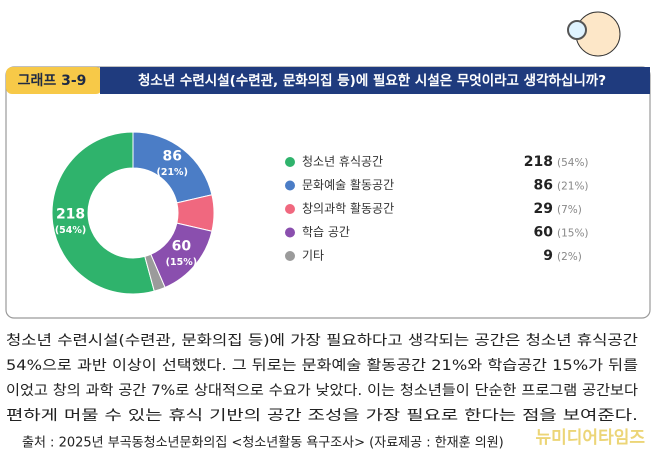 This screenshot has height=463, width=658. I want to click on slice-value-label: 218, so click(70, 214).